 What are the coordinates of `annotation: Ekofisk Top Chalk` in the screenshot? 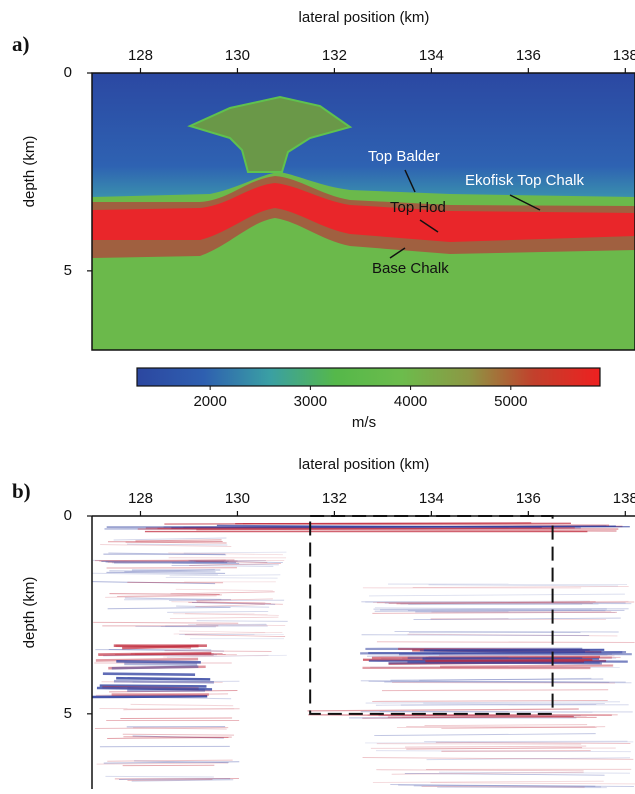 It's located at (524, 180).